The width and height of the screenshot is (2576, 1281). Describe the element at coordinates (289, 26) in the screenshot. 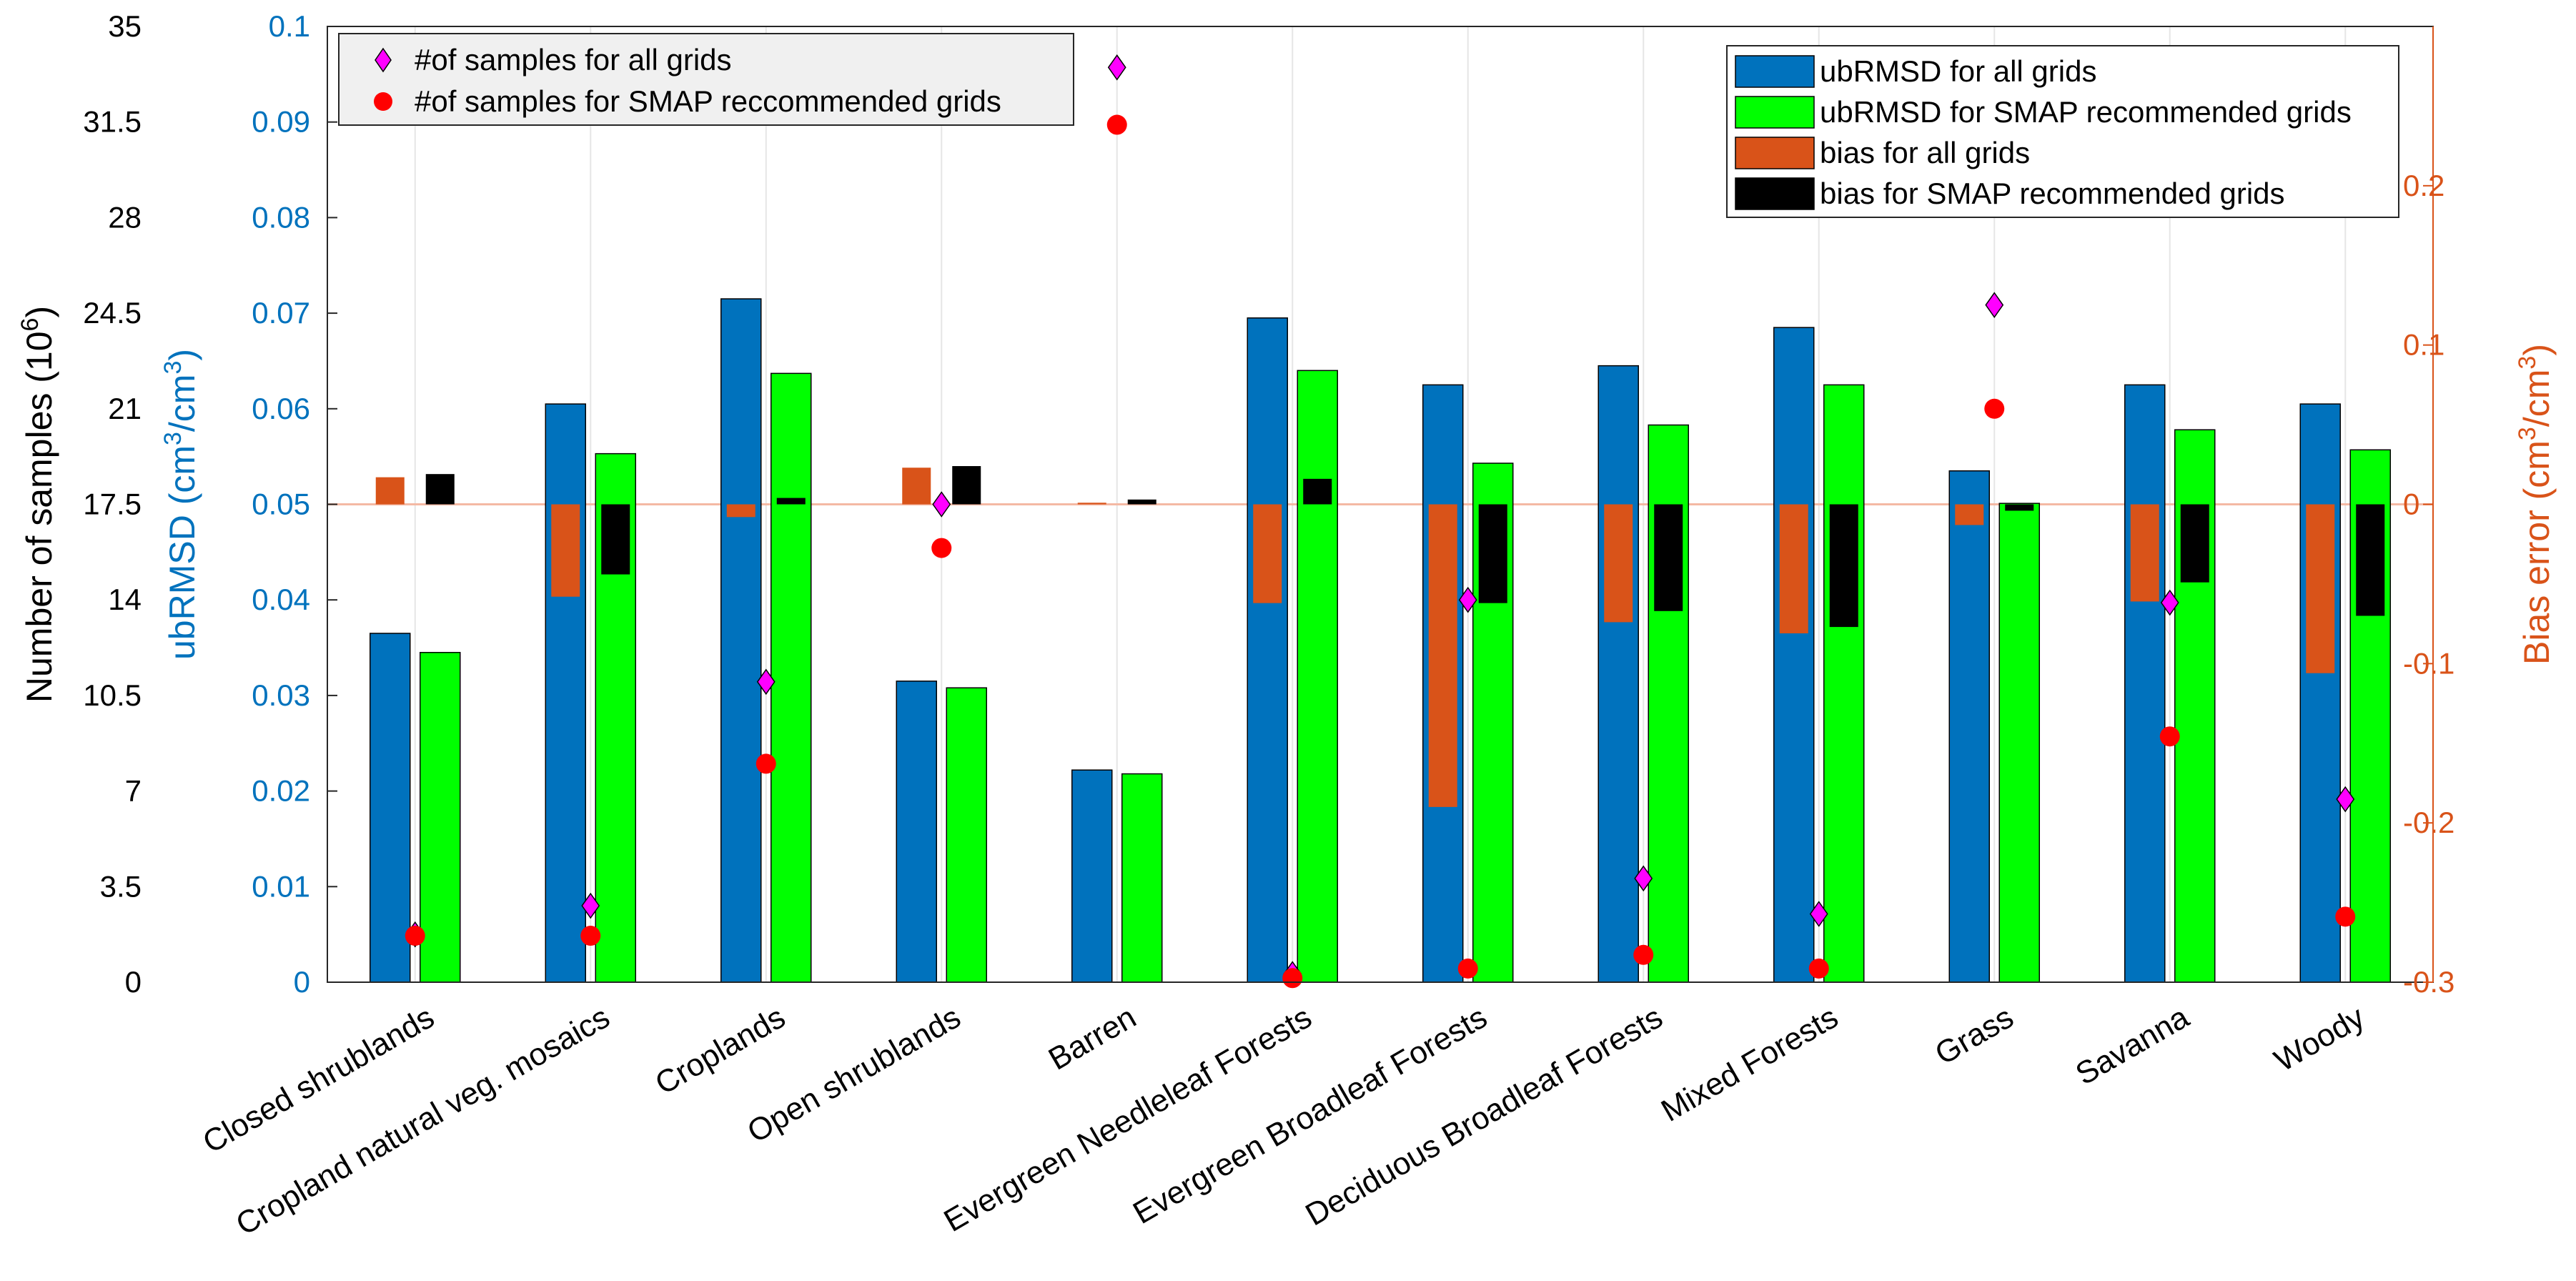

I see `ubrmsd-tick-label: 0.1` at that location.